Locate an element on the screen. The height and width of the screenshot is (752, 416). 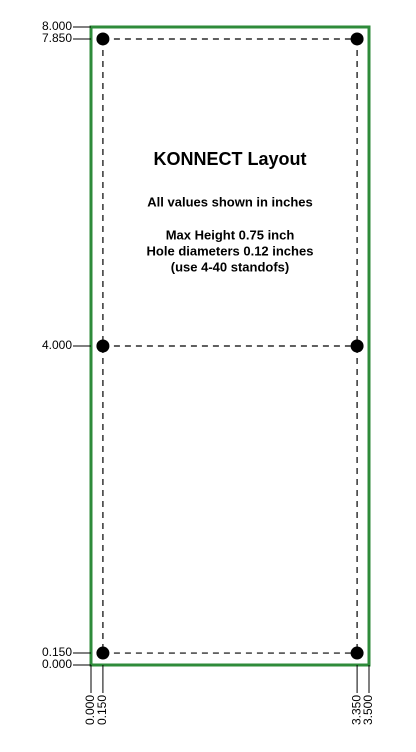
x-dimension-label: 3.500 is located at coordinates (368, 710).